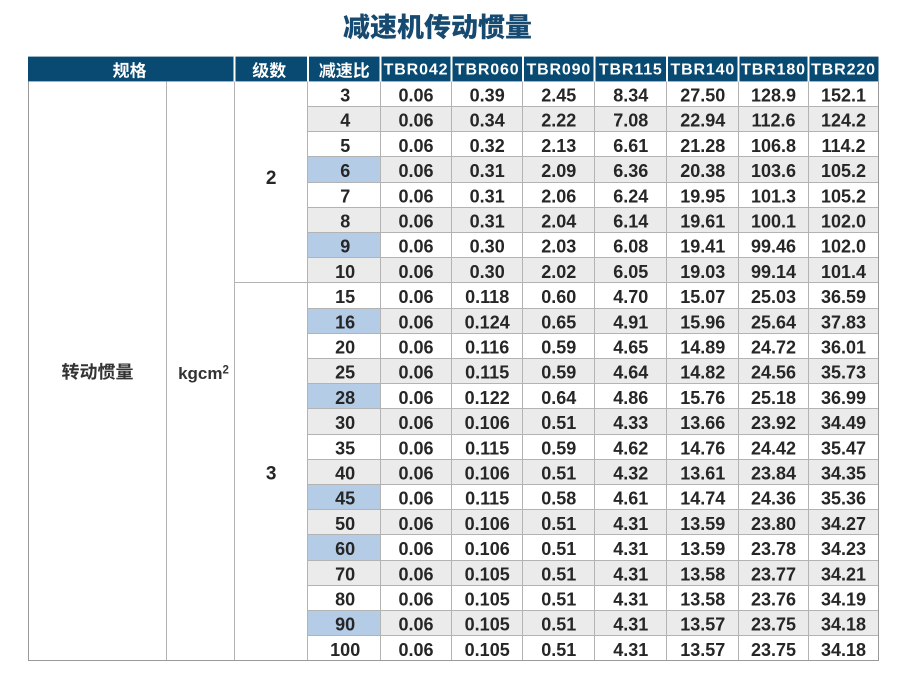 The width and height of the screenshot is (907, 690). I want to click on svg-text: 124.2, so click(843, 121).